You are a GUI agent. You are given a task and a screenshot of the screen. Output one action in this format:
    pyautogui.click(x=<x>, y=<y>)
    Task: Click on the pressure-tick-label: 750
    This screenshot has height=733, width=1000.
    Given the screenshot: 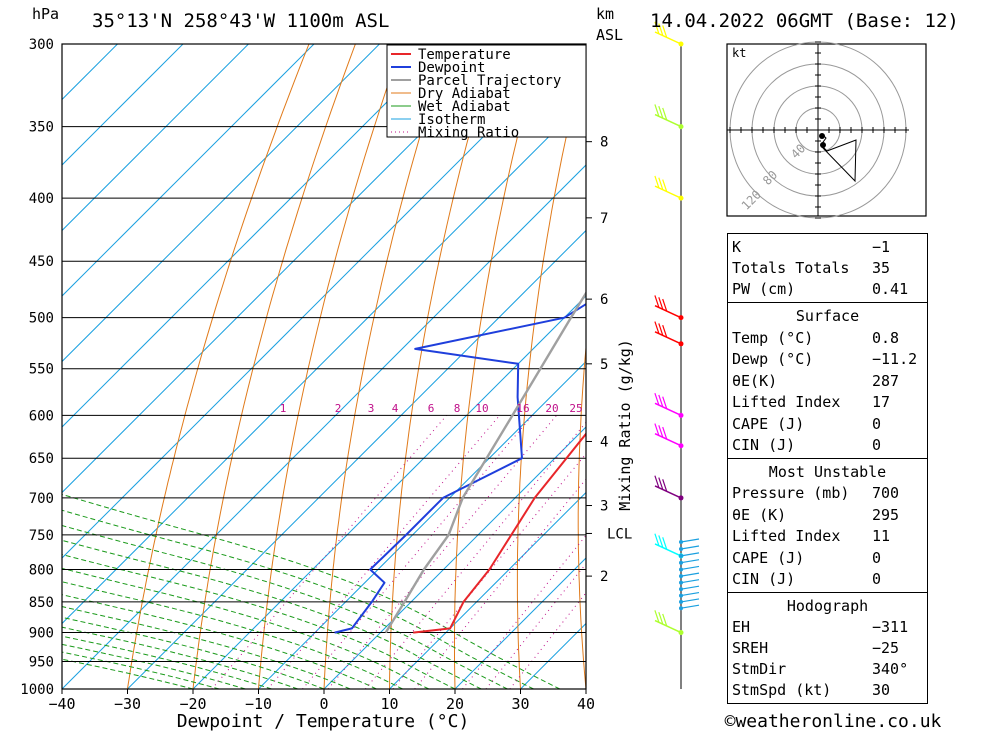 What is the action you would take?
    pyautogui.click(x=41, y=536)
    